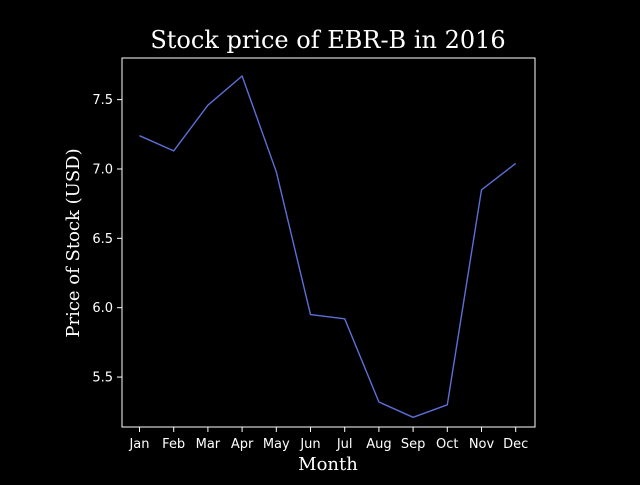 The width and height of the screenshot is (640, 485). I want to click on y-axis-label: Price of Stock (USD), so click(73, 242).